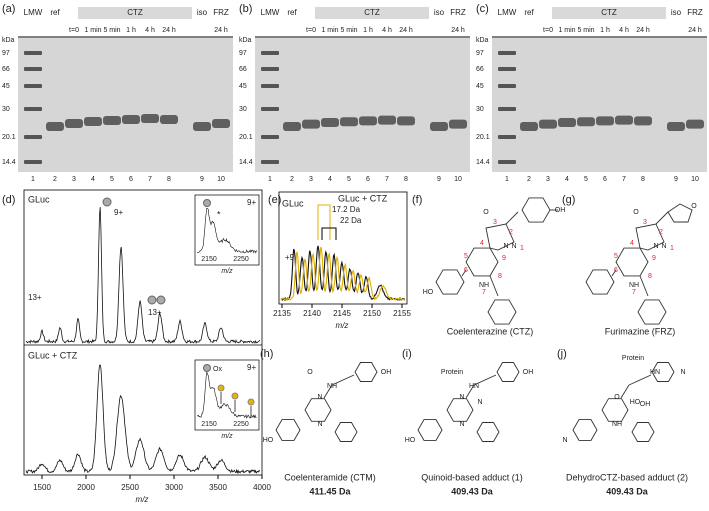 The width and height of the screenshot is (709, 511). Describe the element at coordinates (616, 256) in the screenshot. I see `atom-label: 5` at that location.